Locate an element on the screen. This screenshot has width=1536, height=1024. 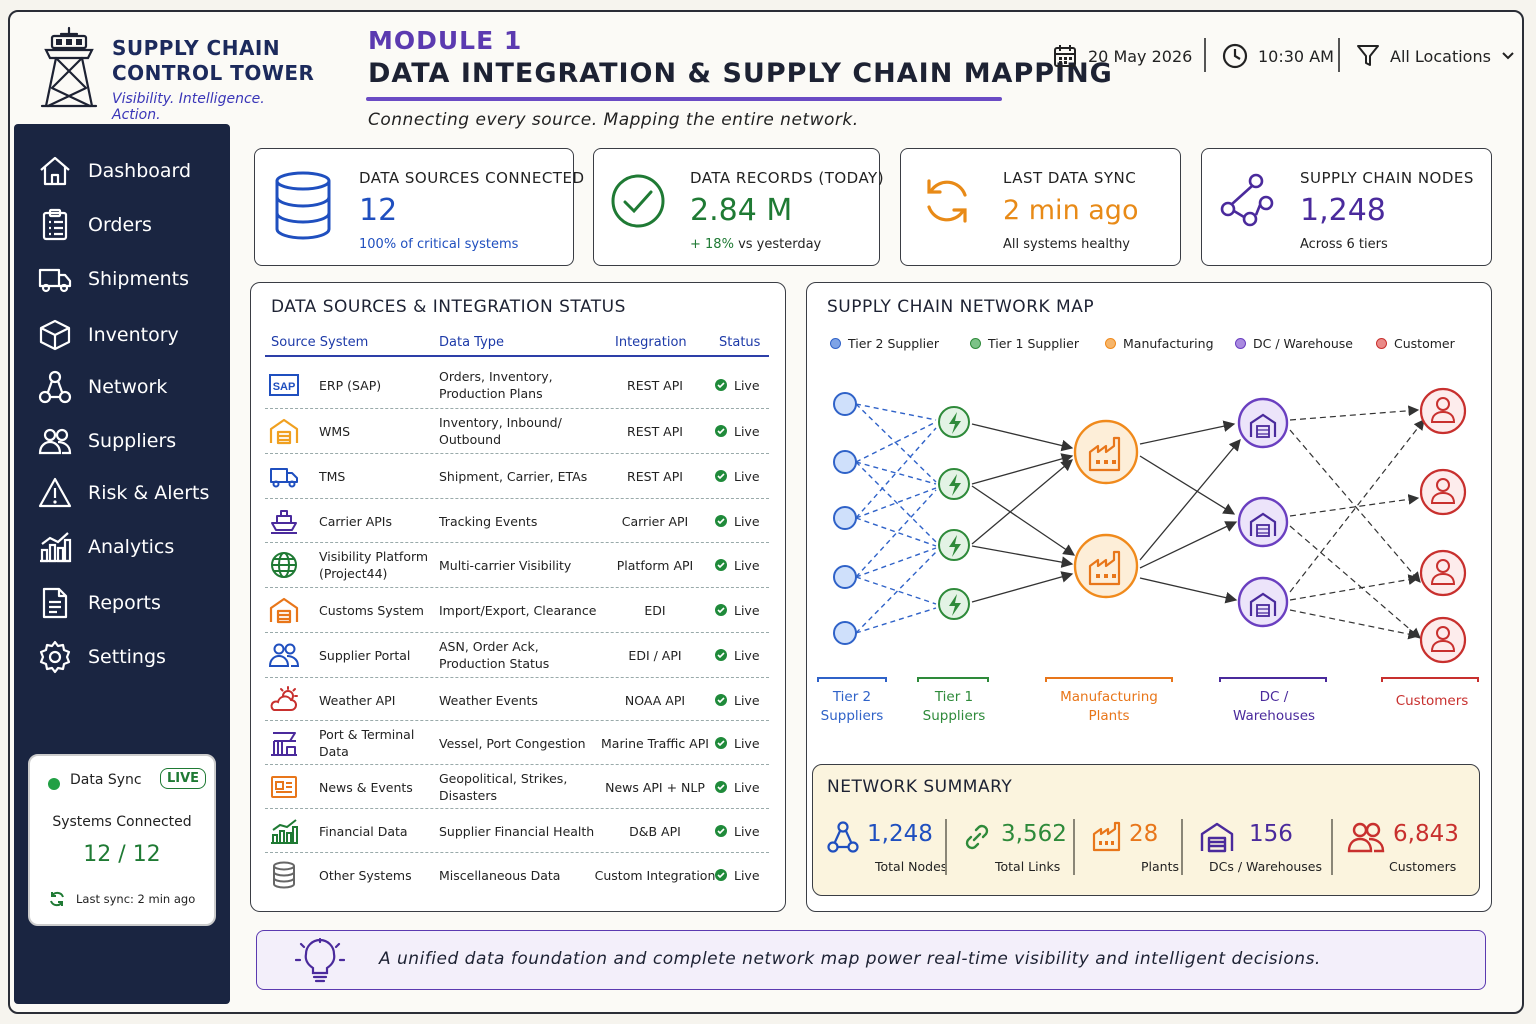
customs-icon is located at coordinates (284, 610).